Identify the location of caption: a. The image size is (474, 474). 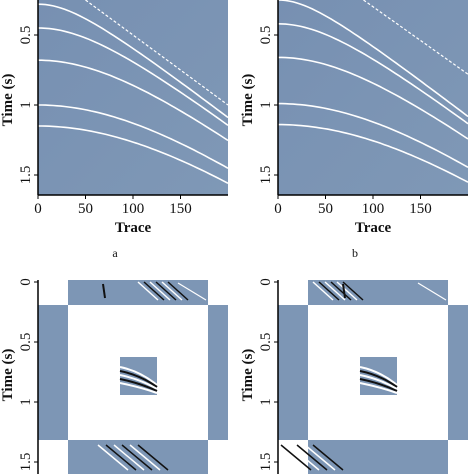
(115, 253).